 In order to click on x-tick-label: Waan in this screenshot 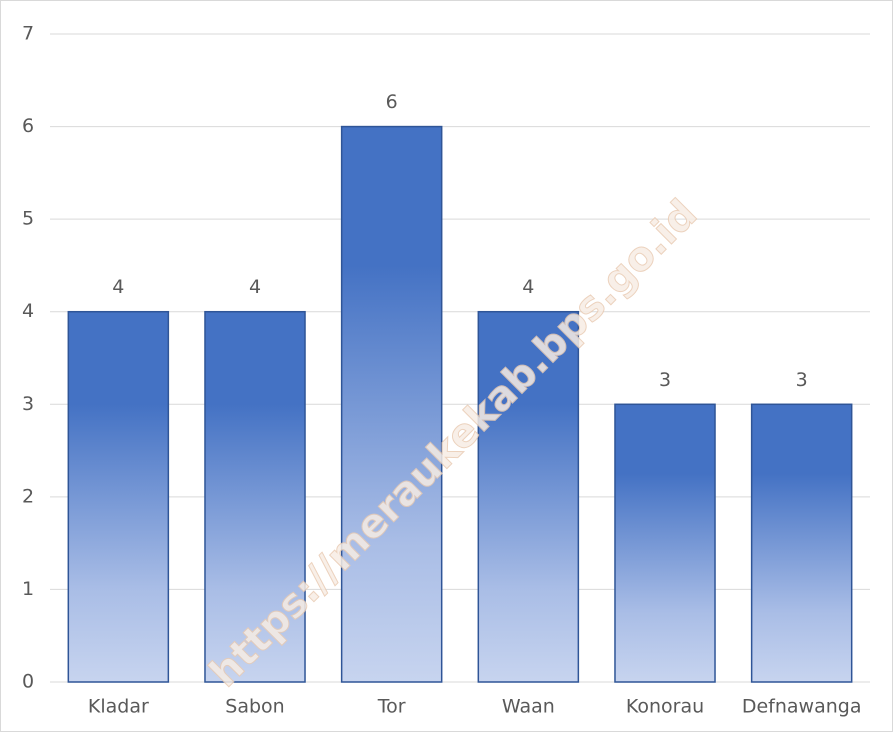, I will do `click(528, 707)`.